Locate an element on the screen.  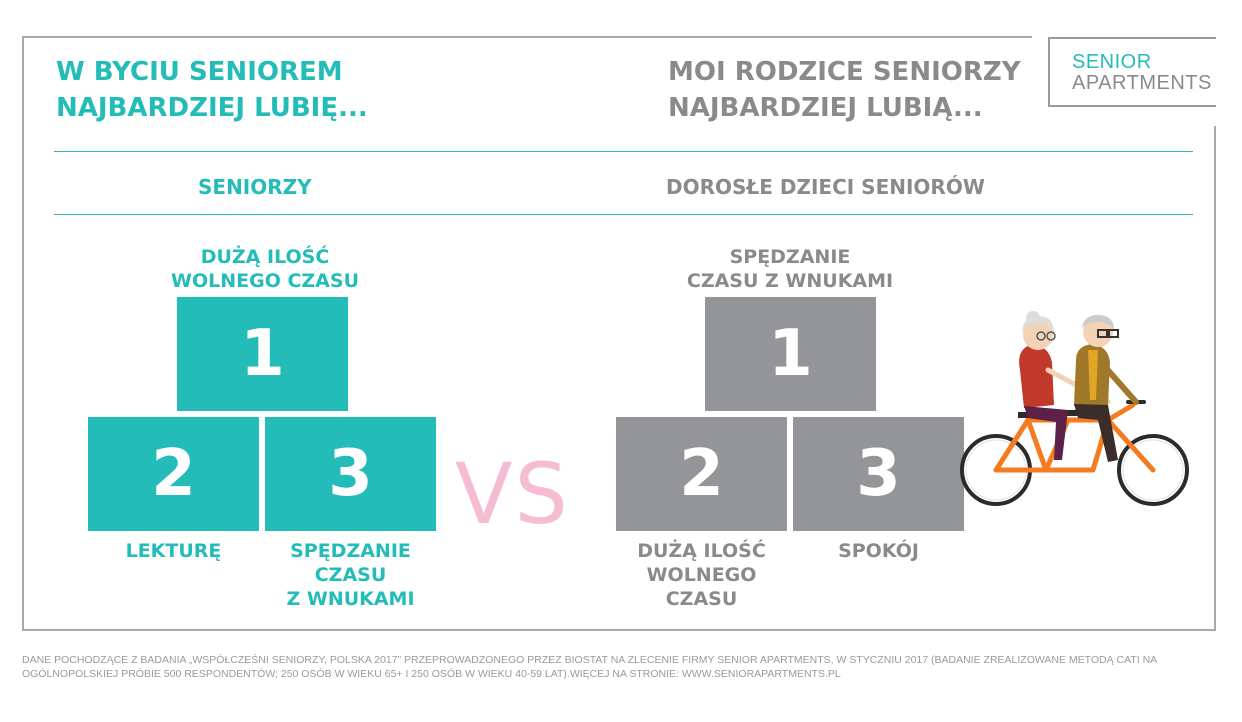
left-rank2-box: 2 is located at coordinates (173, 474).